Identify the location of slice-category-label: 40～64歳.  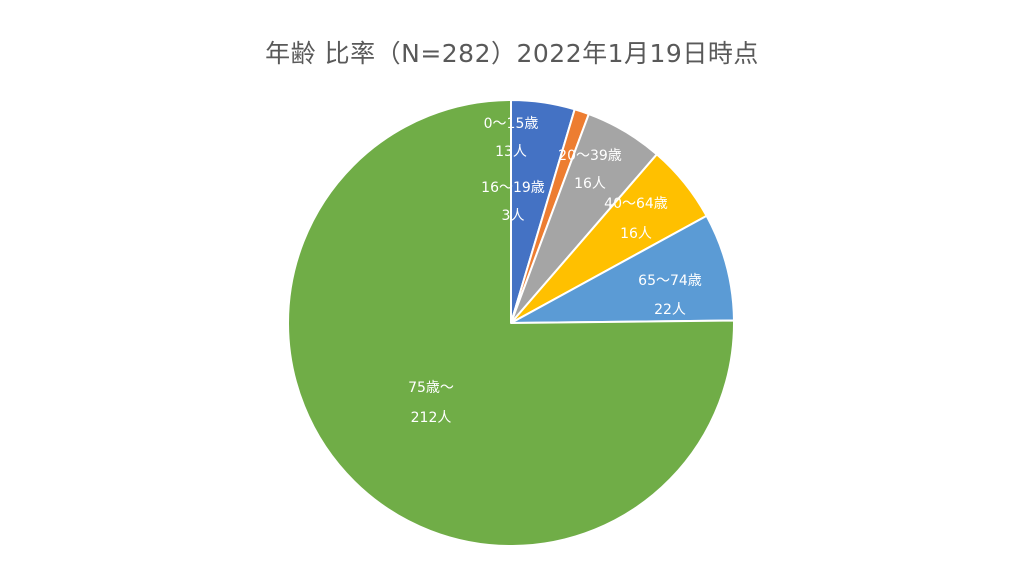
(636, 204).